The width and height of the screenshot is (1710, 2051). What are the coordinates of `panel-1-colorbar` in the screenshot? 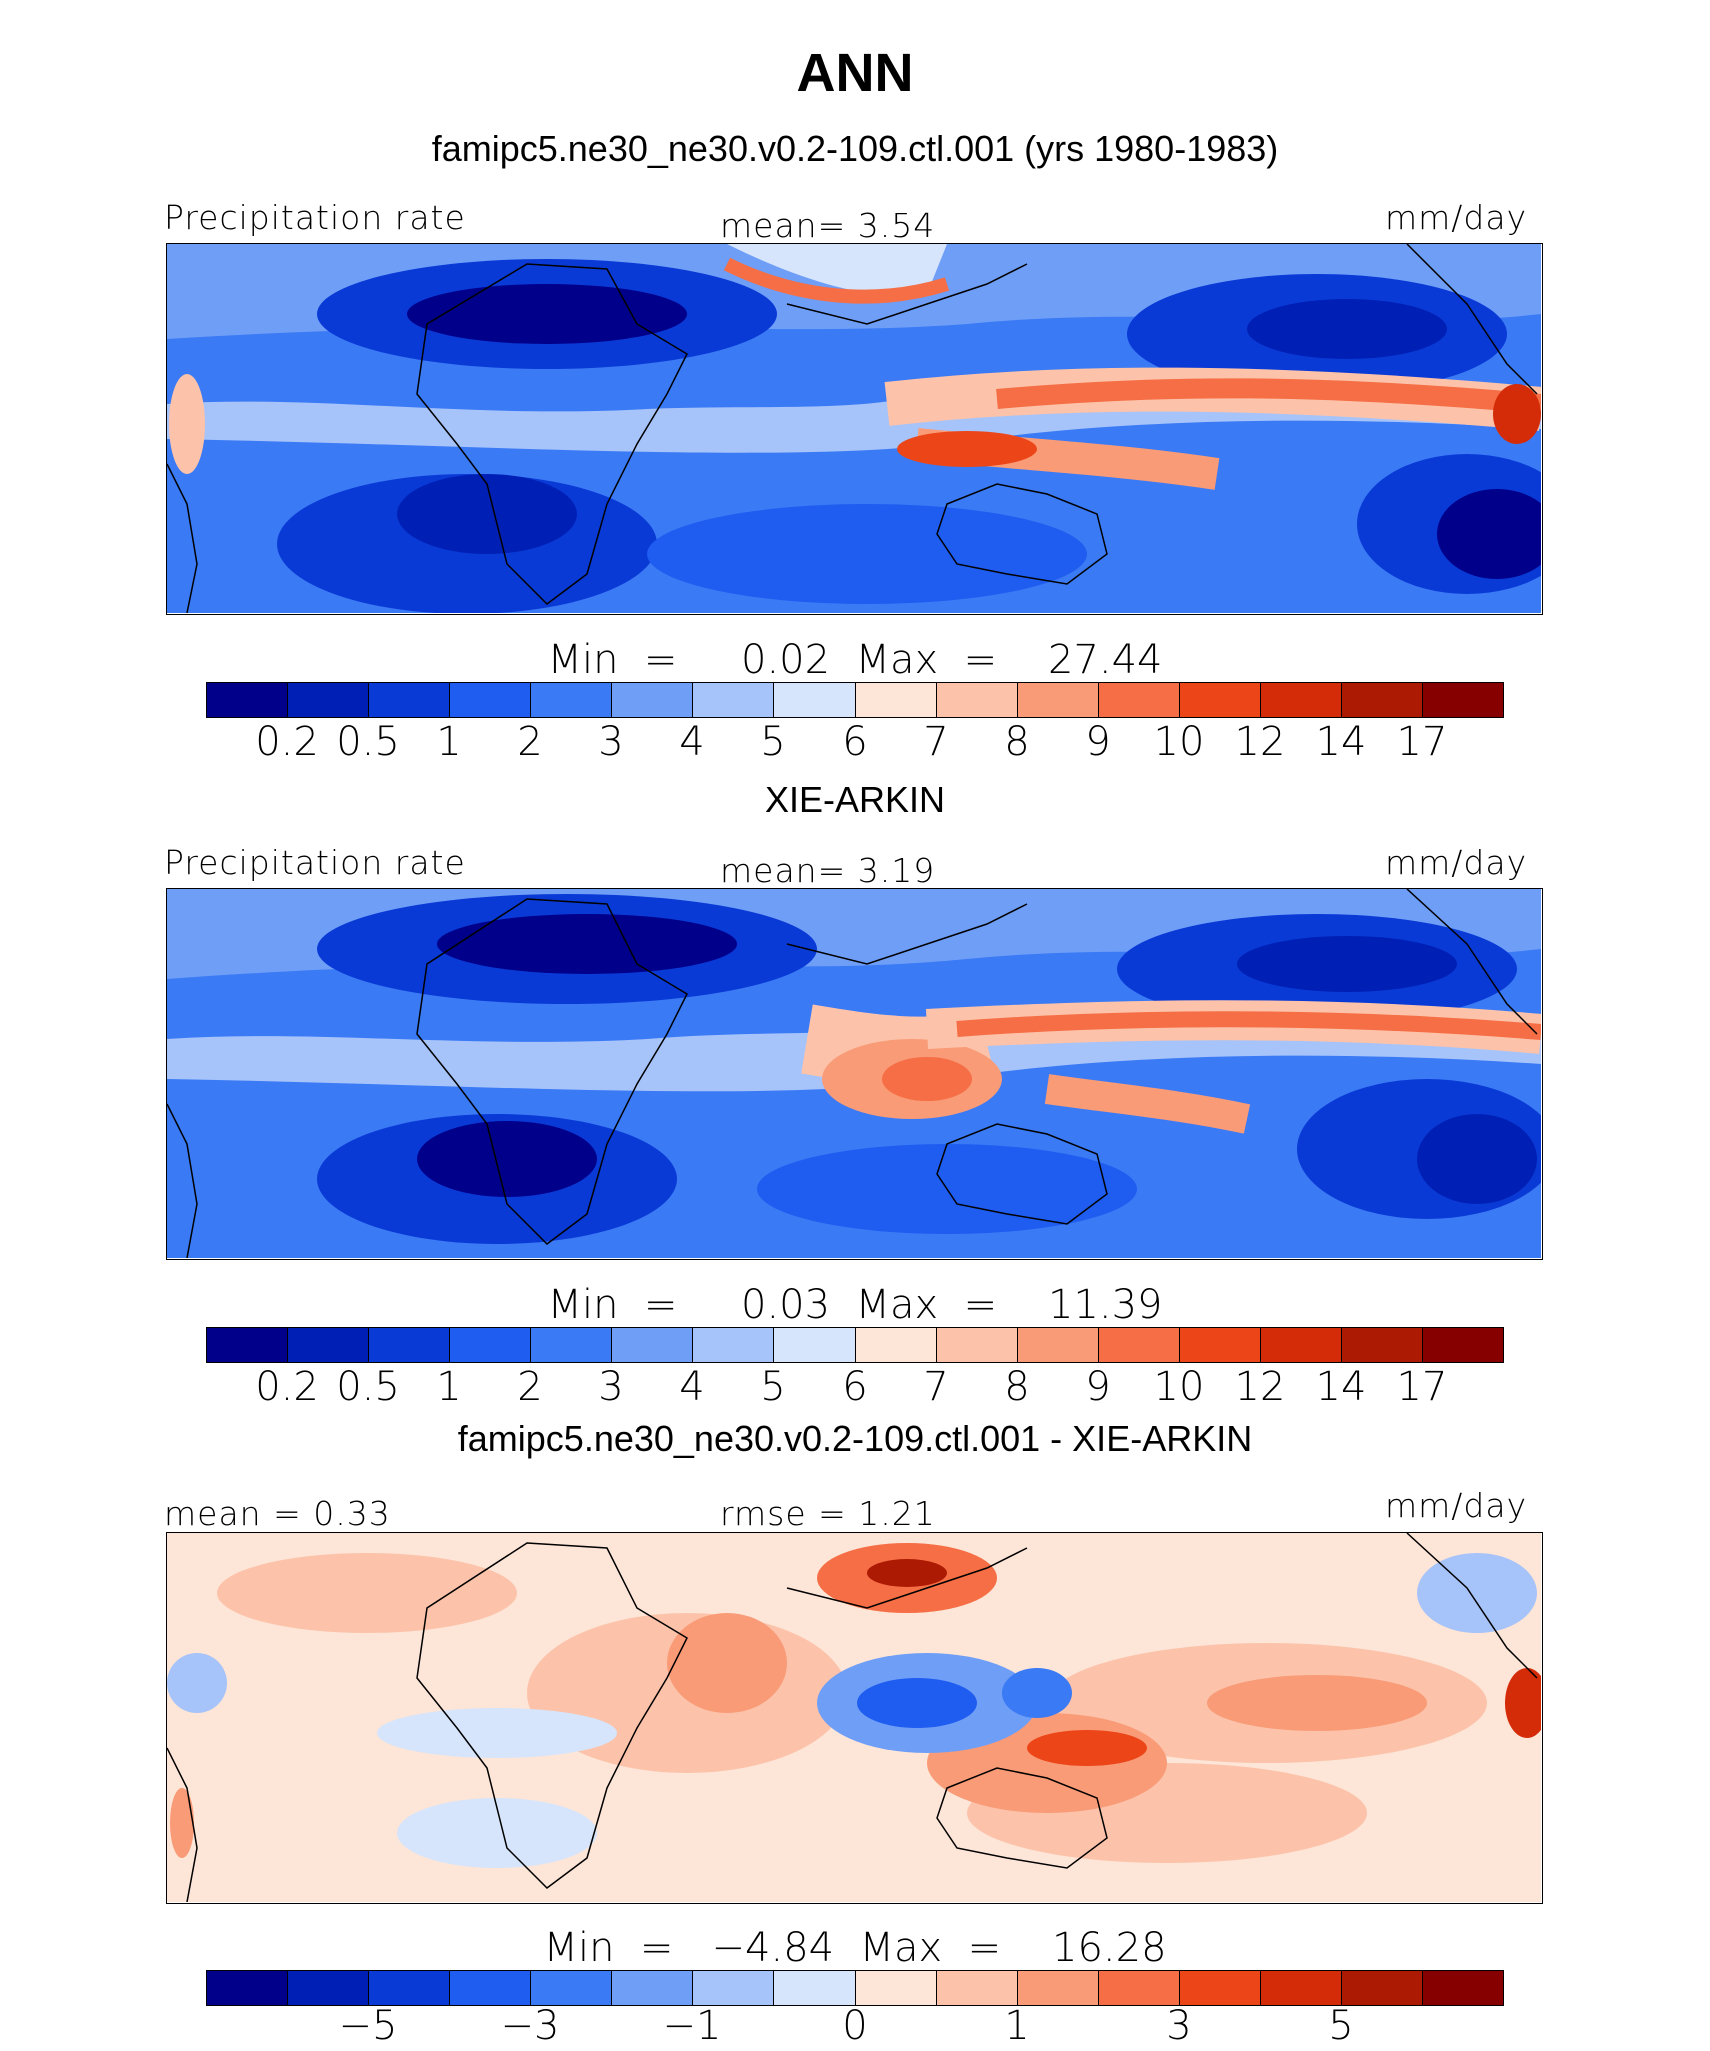 It's located at (855, 700).